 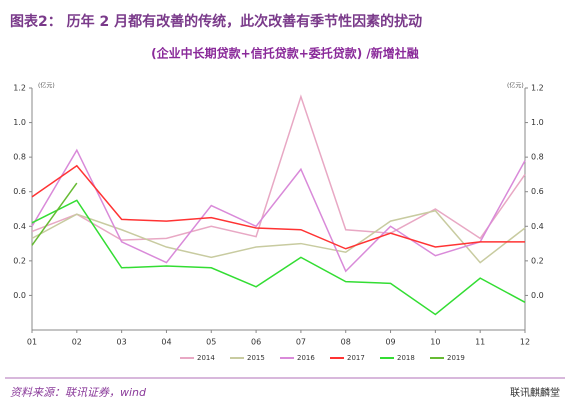 What do you see at coordinates (46, 86) in the screenshot?
I see `y-axis-label: (亿元)` at bounding box center [46, 86].